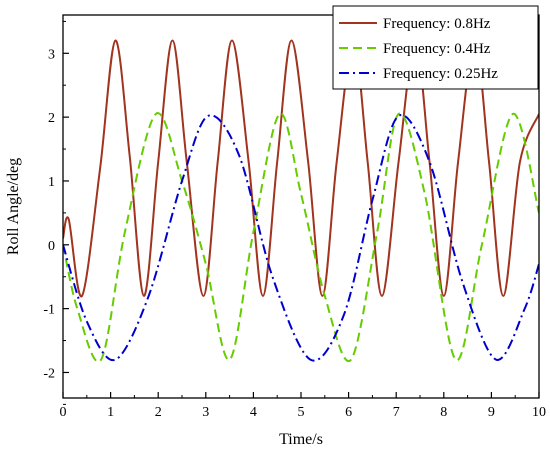  I want to click on legend-item: Frequency: 0.4Hz, so click(415, 49).